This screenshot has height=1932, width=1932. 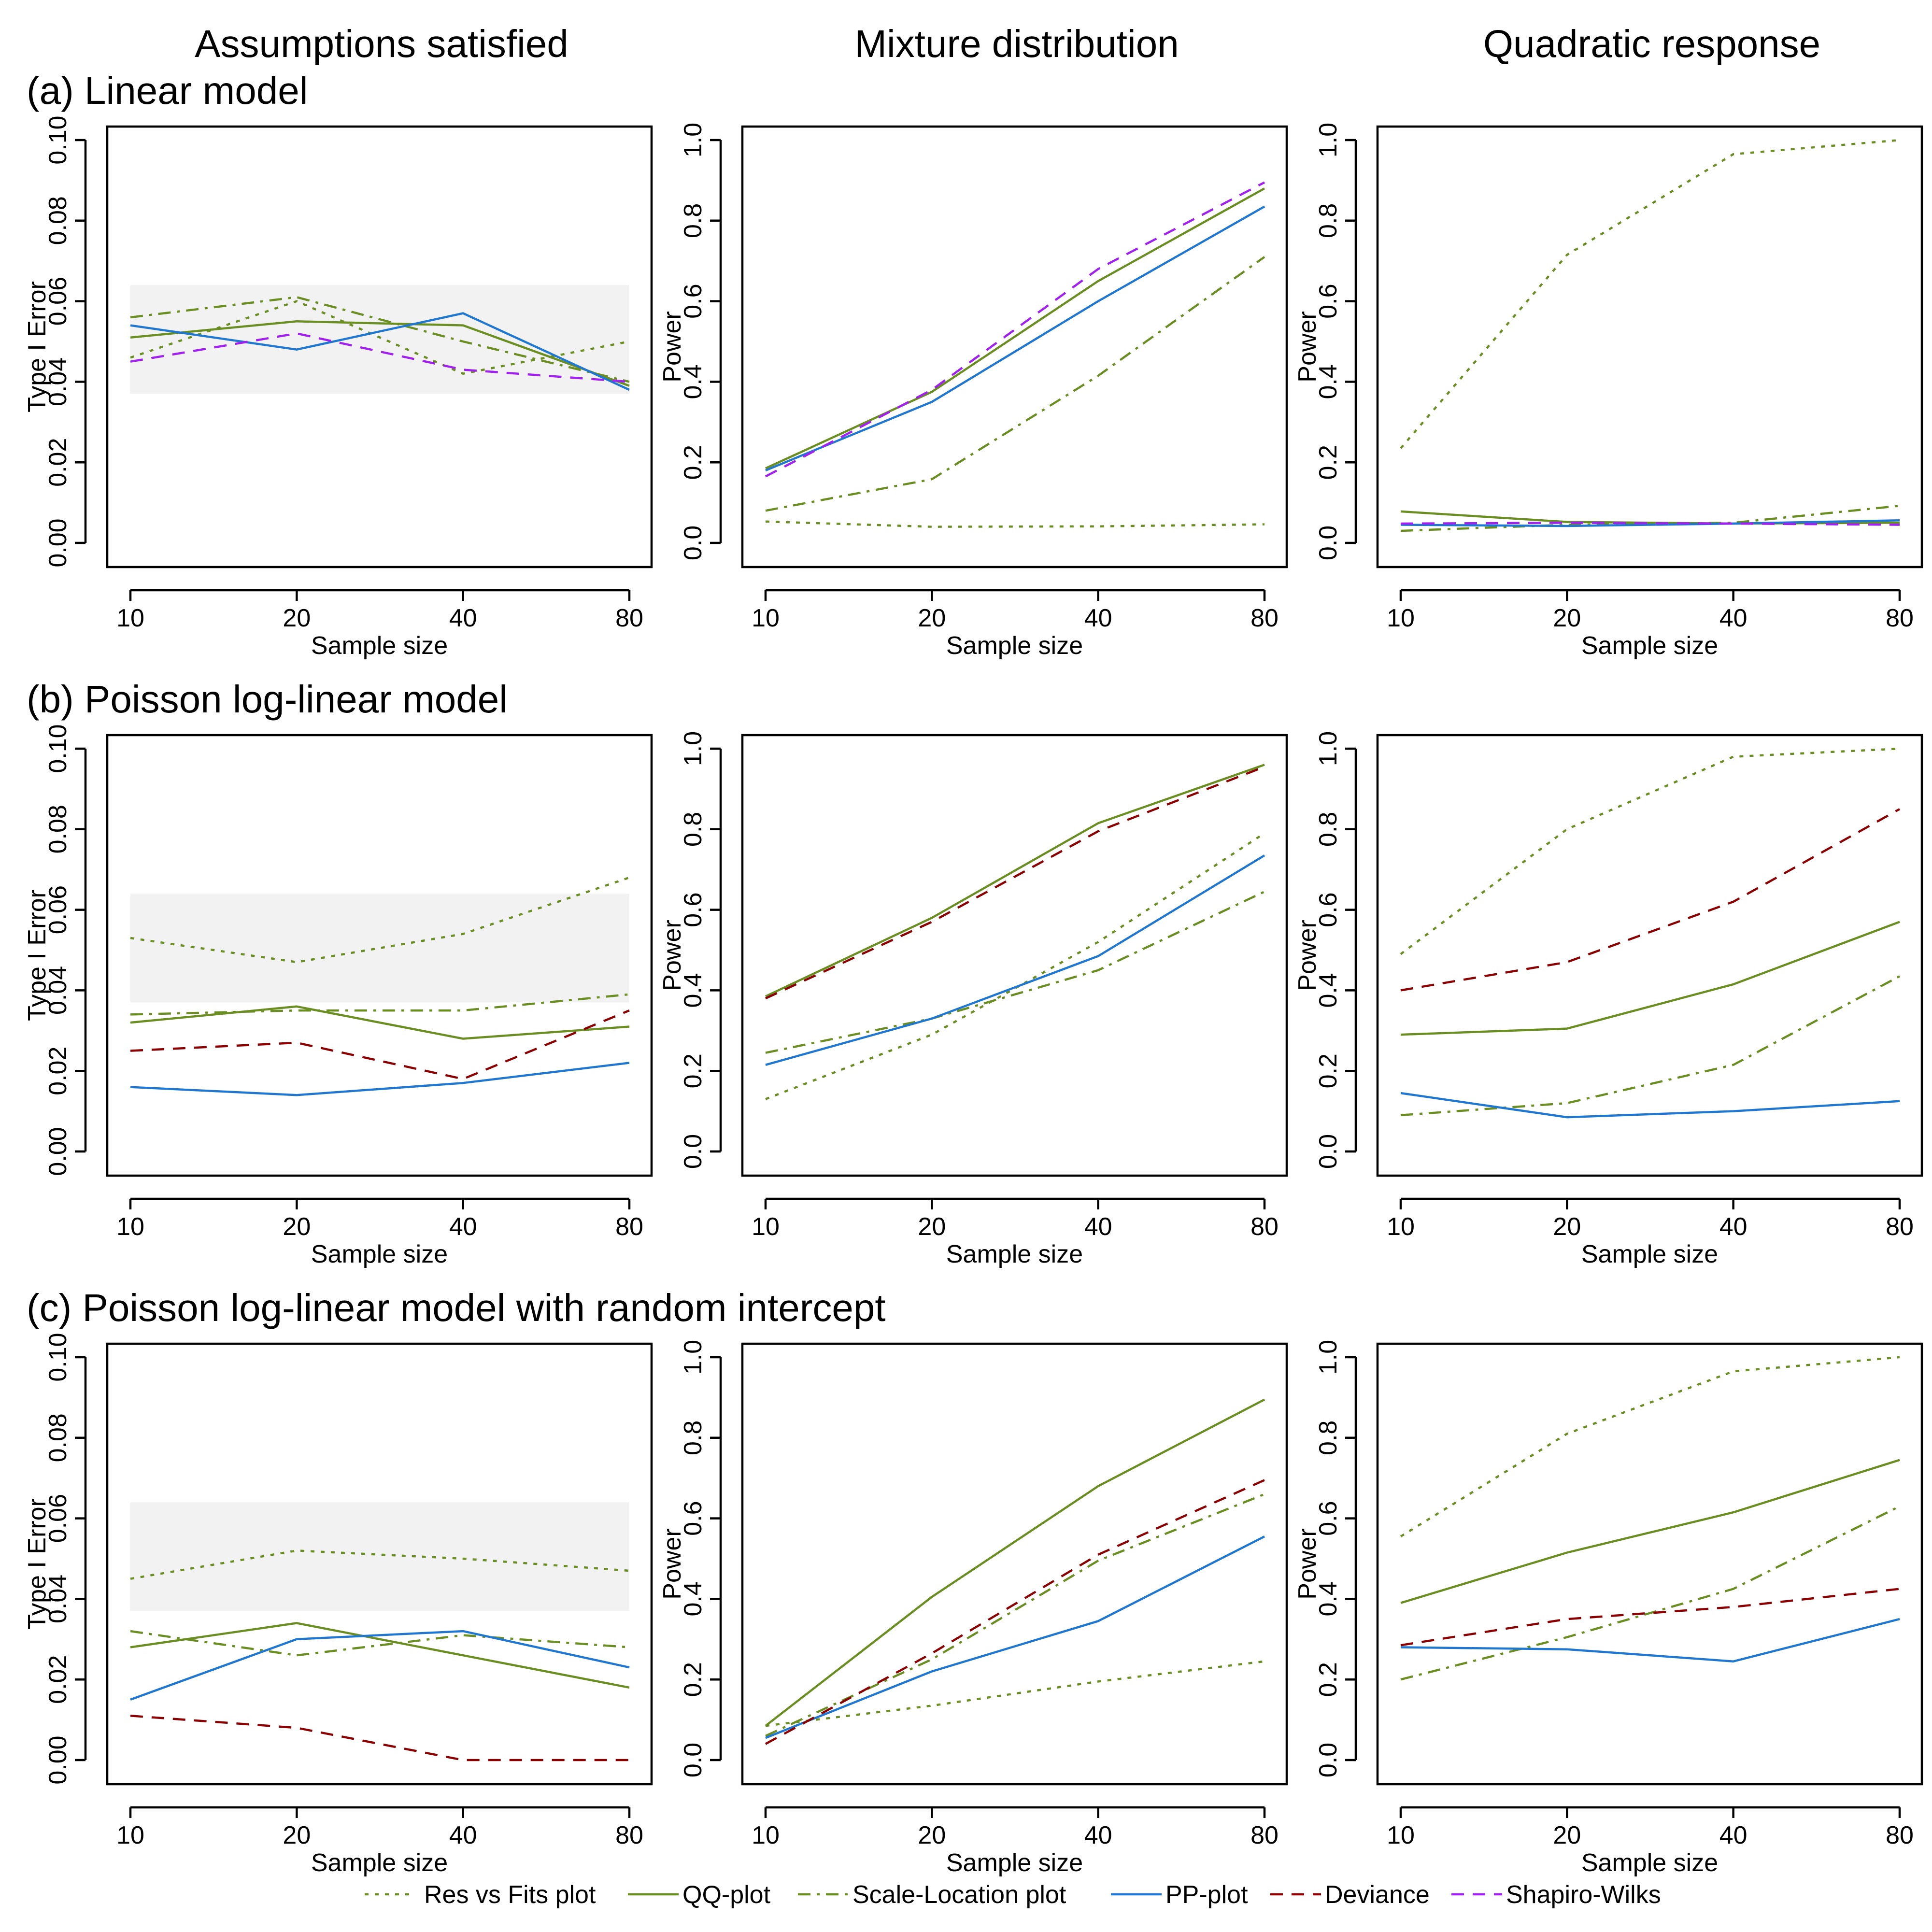 I want to click on y-axis-label-c1: Type I Error, so click(x=37, y=1564).